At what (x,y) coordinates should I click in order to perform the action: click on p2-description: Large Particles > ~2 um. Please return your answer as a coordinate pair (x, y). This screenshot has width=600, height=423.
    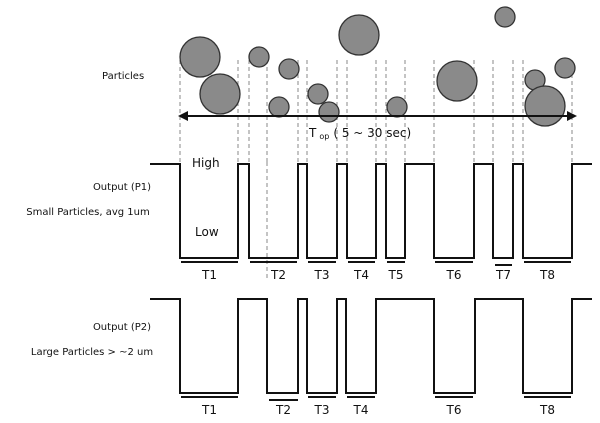
    Looking at the image, I should click on (92, 352).